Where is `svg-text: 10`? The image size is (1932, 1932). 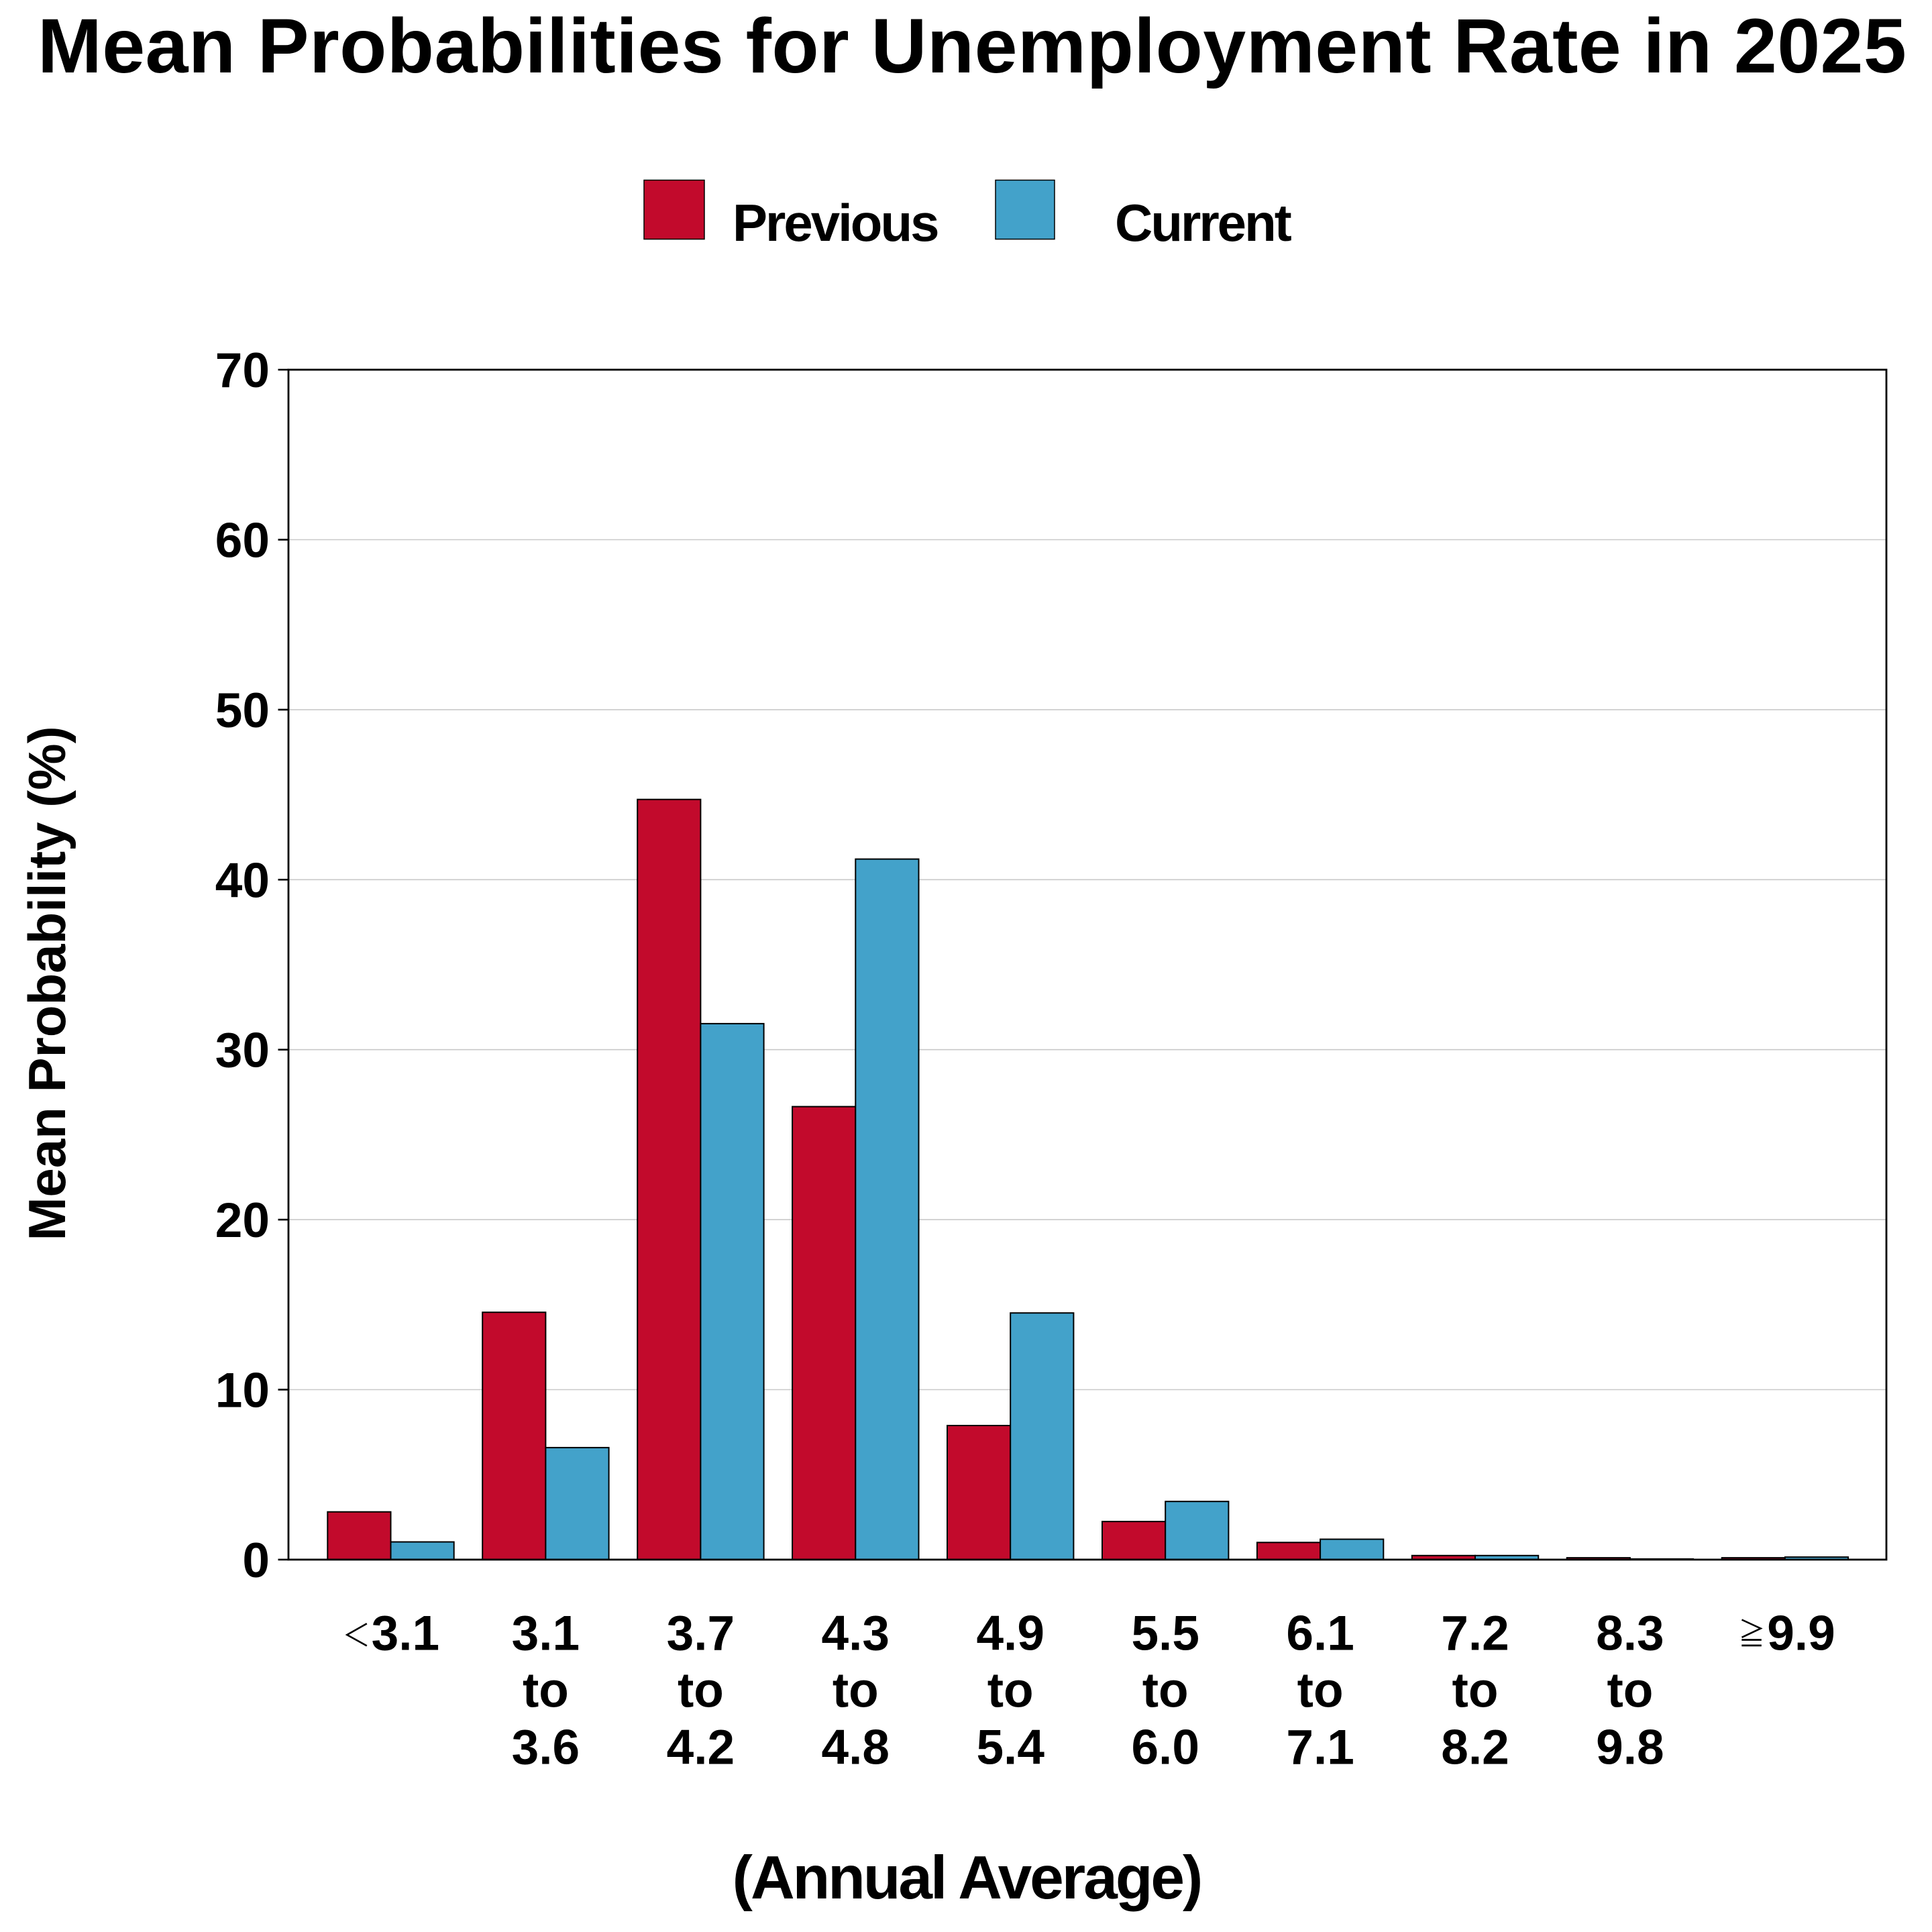
svg-text: 10 is located at coordinates (242, 1391).